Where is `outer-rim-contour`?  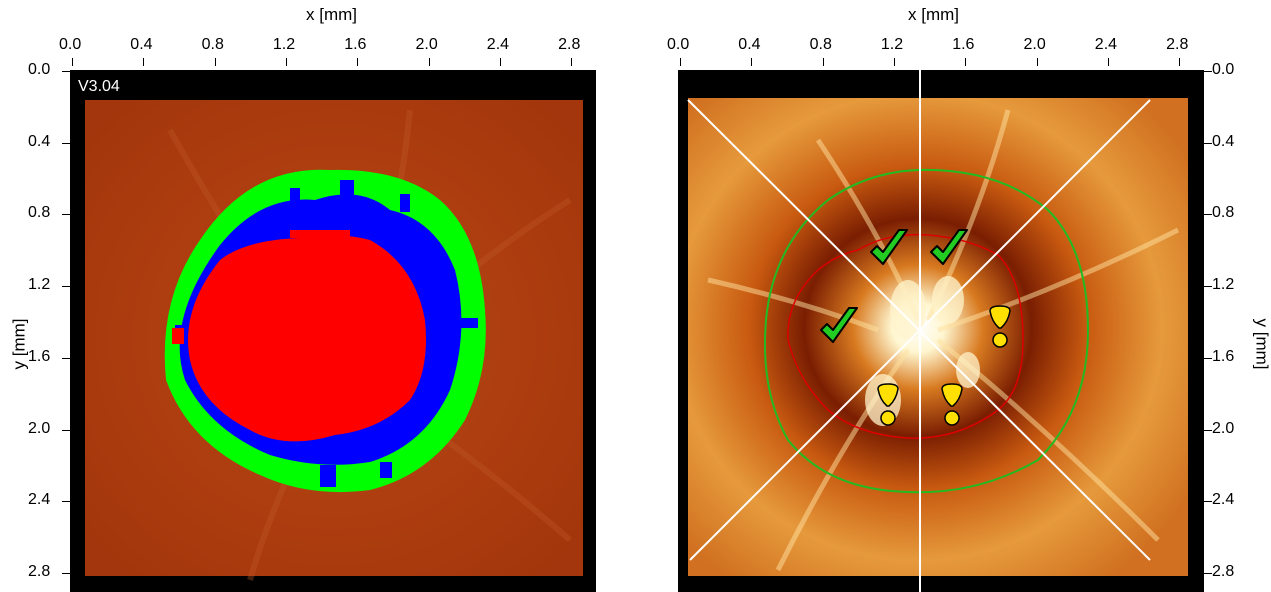
outer-rim-contour is located at coordinates (926, 331).